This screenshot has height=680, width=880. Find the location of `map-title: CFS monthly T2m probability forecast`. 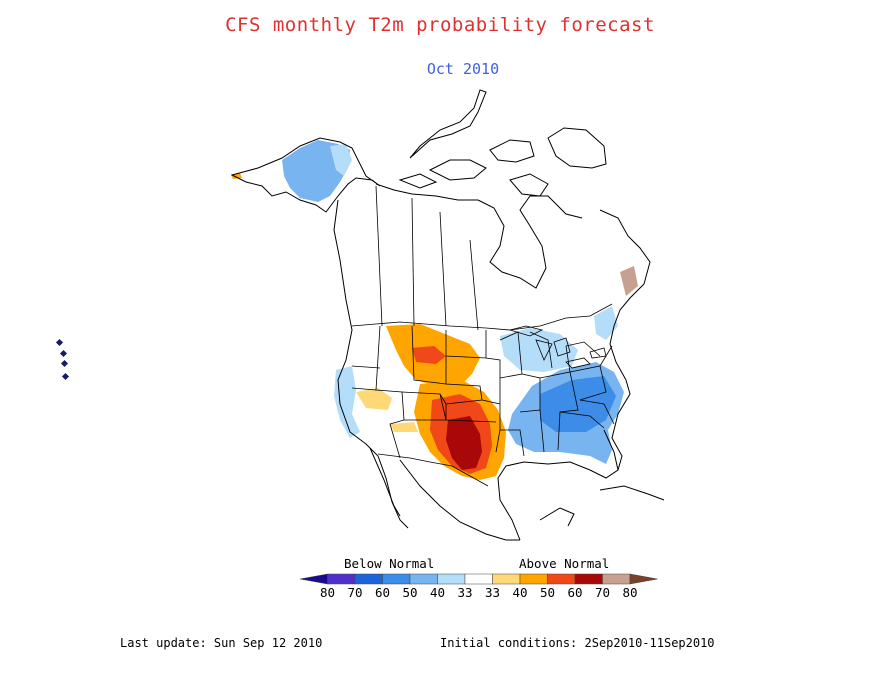

map-title: CFS monthly T2m probability forecast is located at coordinates (440, 25).